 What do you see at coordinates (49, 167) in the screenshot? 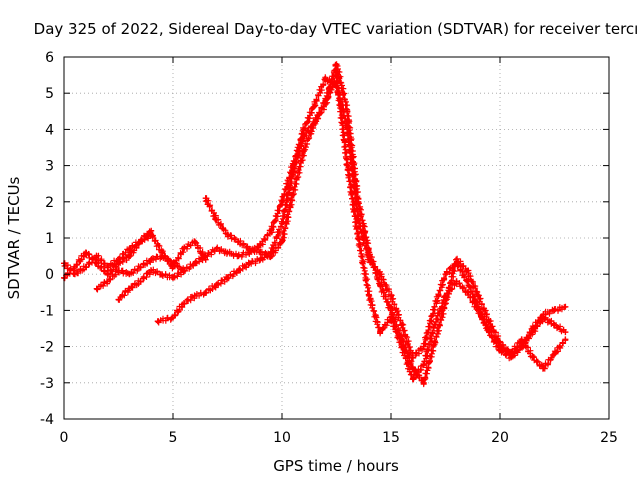
I see `y-tick-label: 3` at bounding box center [49, 167].